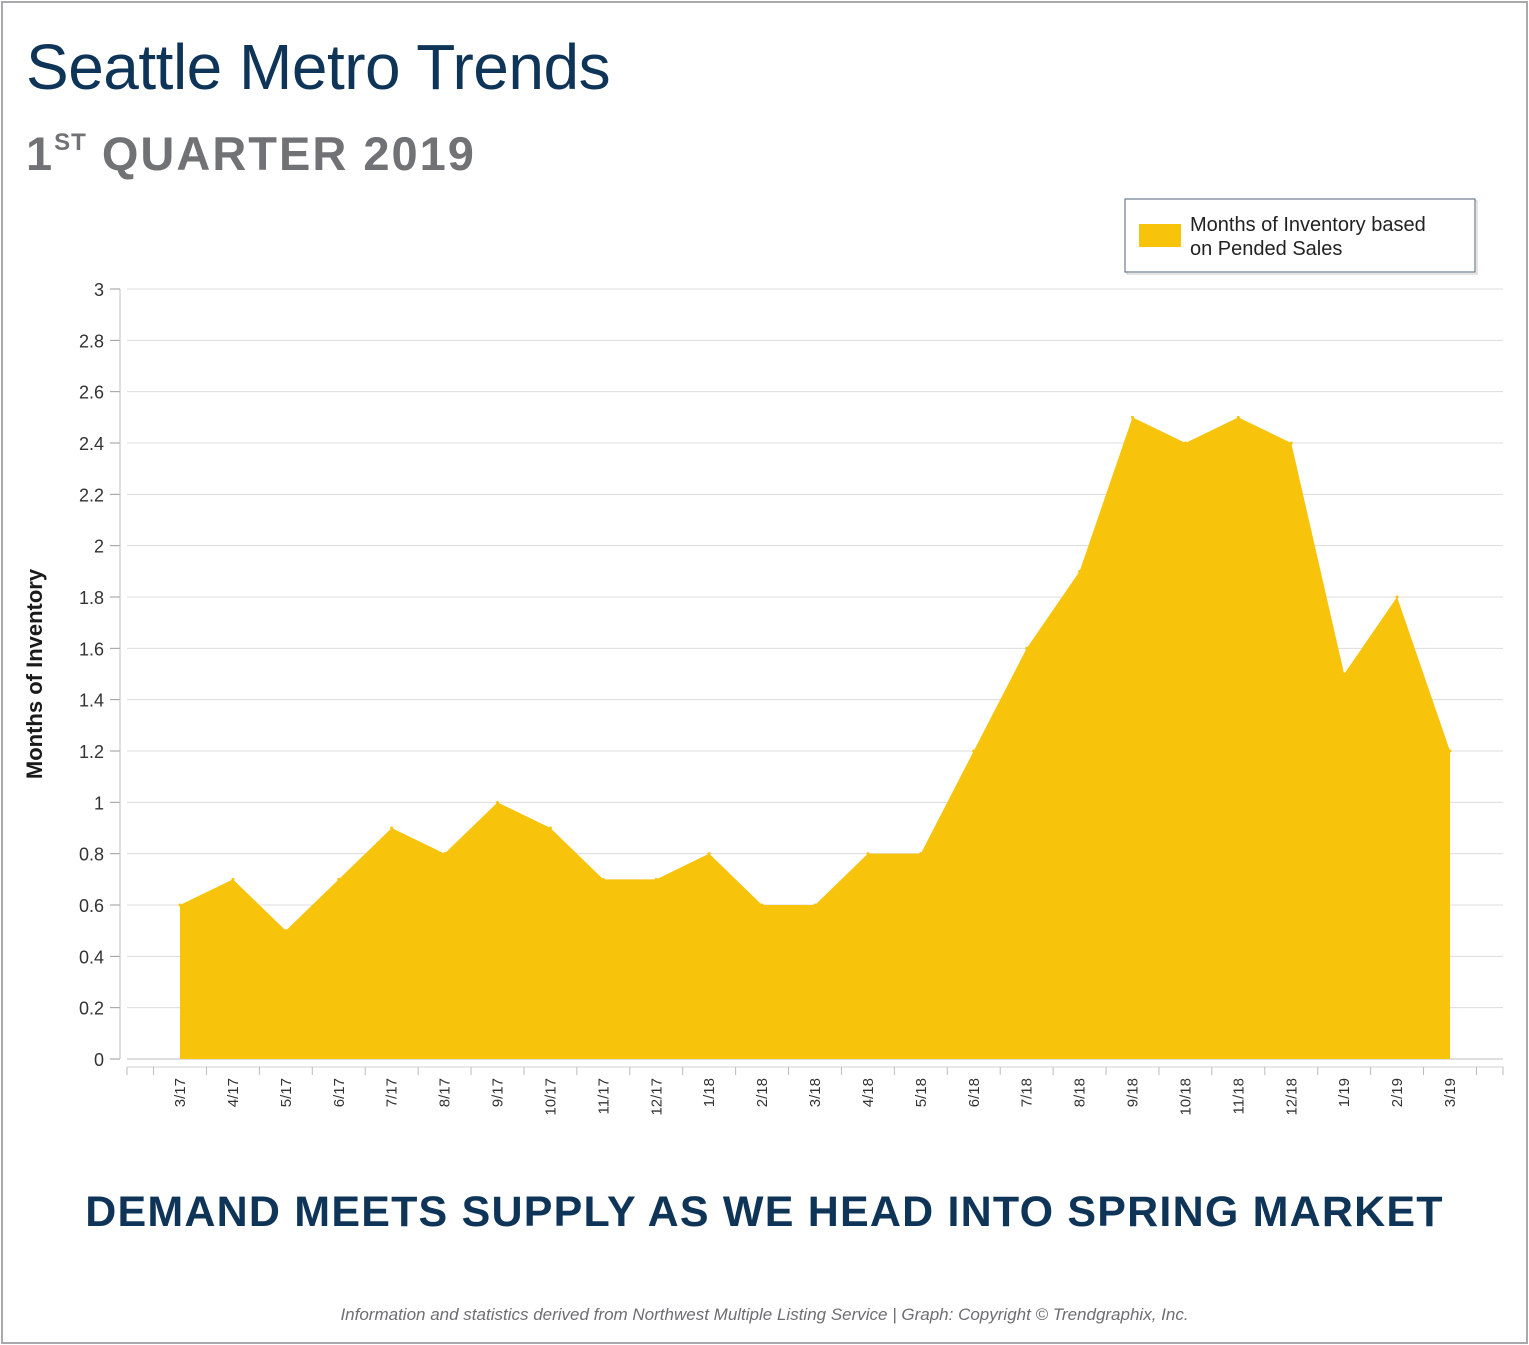 This screenshot has height=1345, width=1529. What do you see at coordinates (318, 67) in the screenshot?
I see `page-title: Seattle Metro Trends` at bounding box center [318, 67].